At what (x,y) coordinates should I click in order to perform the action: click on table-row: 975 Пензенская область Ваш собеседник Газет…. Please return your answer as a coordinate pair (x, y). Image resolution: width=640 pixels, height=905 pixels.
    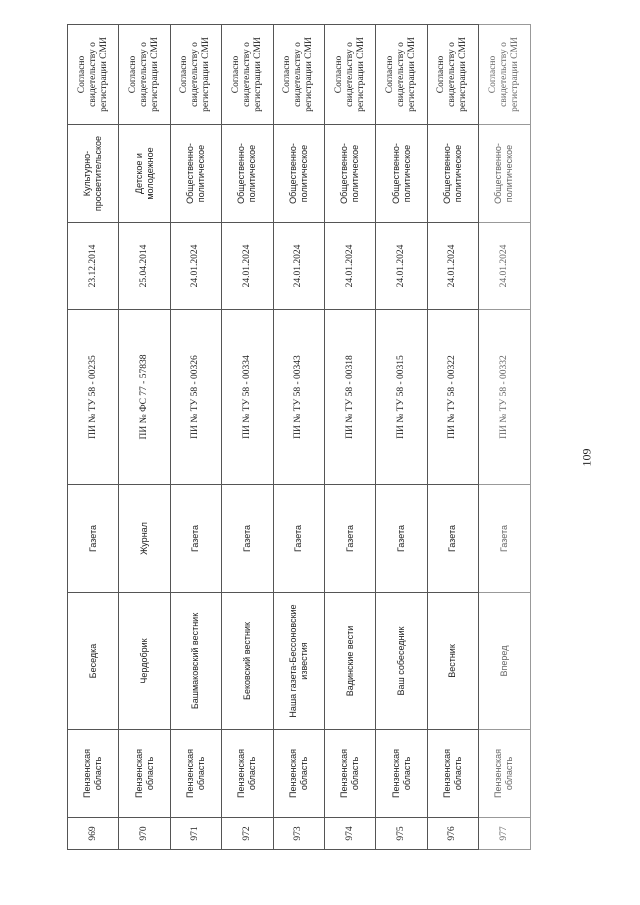
    Looking at the image, I should click on (401, 437).